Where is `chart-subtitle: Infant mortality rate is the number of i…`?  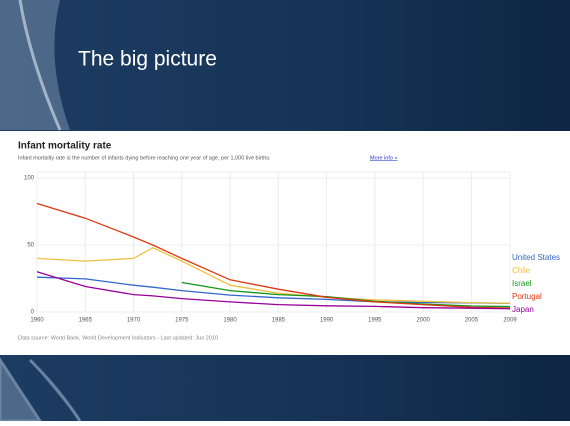 chart-subtitle: Infant mortality rate is the number of i… is located at coordinates (144, 158).